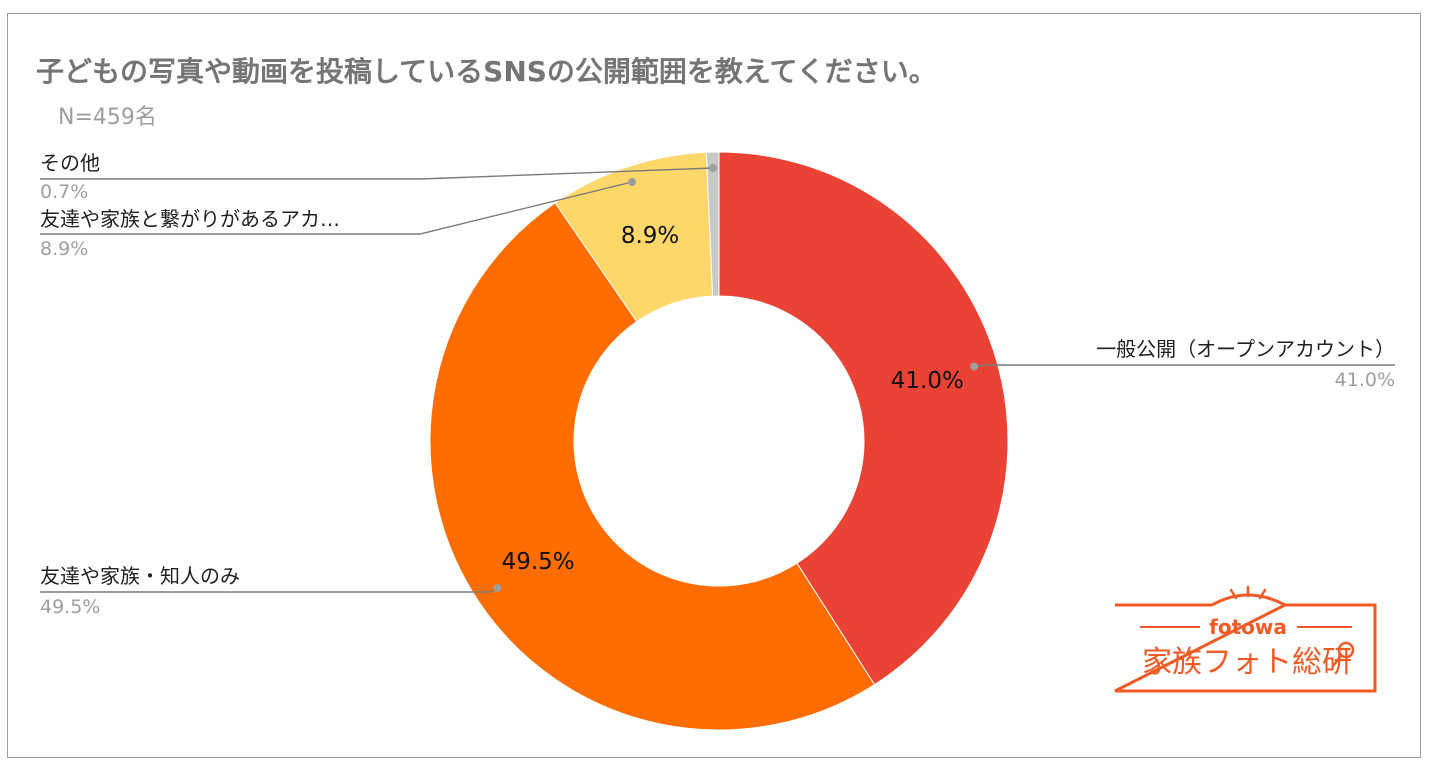  I want to click on logo-brand: fotowa, so click(1248, 627).